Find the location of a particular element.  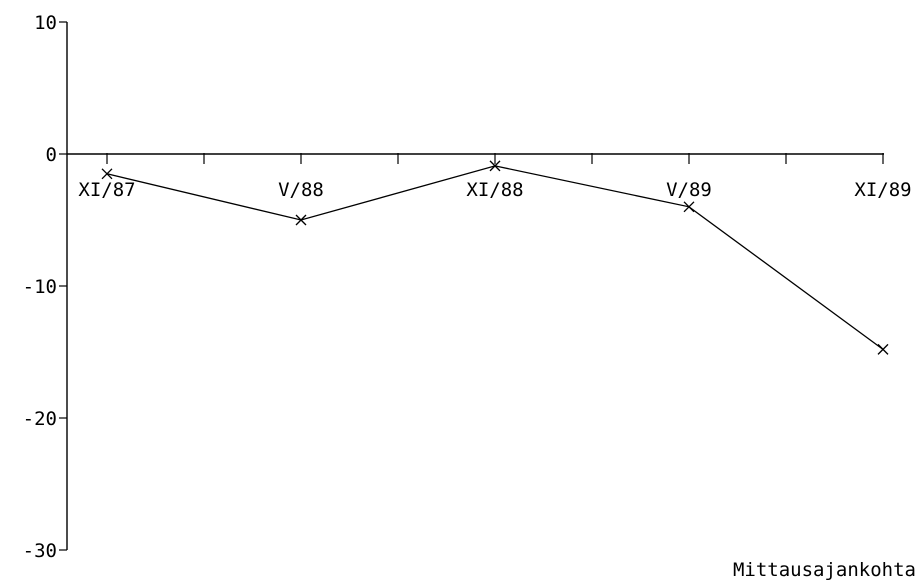

x-axis-title: Mittausajankohta is located at coordinates (824, 570).